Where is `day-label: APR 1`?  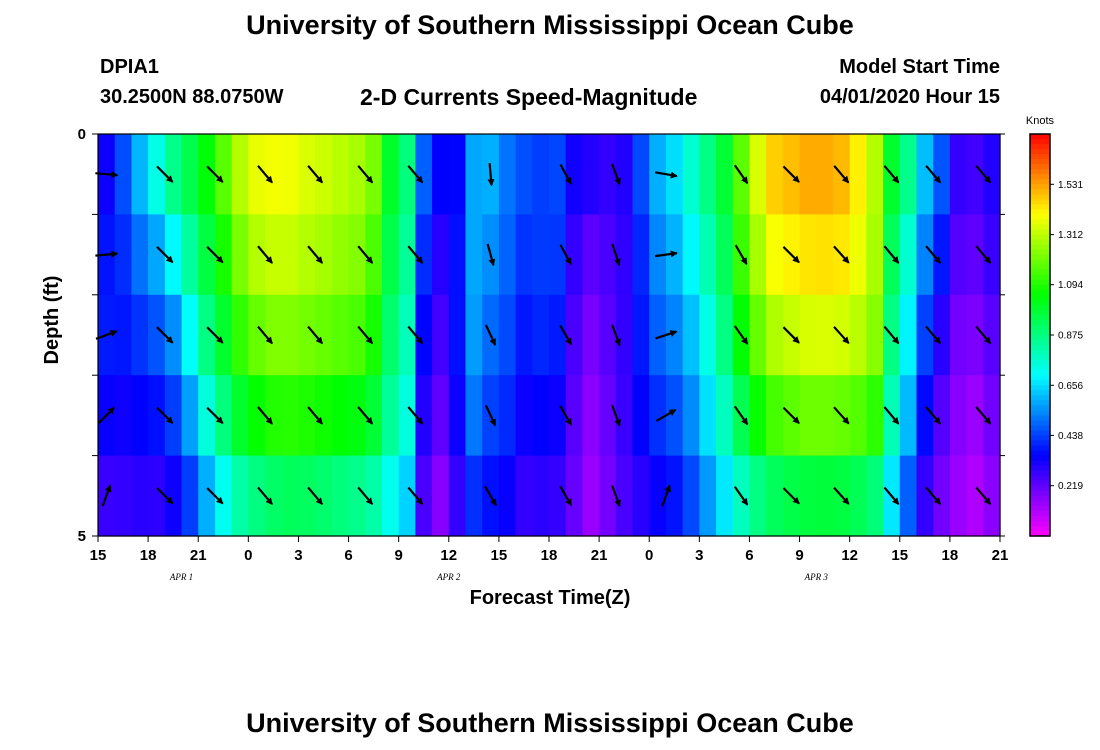
day-label: APR 1 is located at coordinates (181, 577).